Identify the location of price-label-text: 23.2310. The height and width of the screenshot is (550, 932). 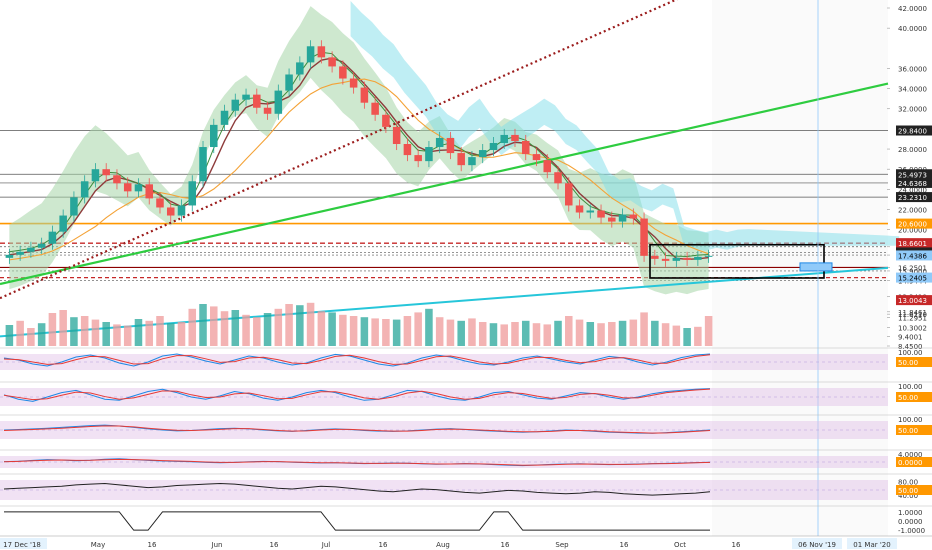
(912, 198).